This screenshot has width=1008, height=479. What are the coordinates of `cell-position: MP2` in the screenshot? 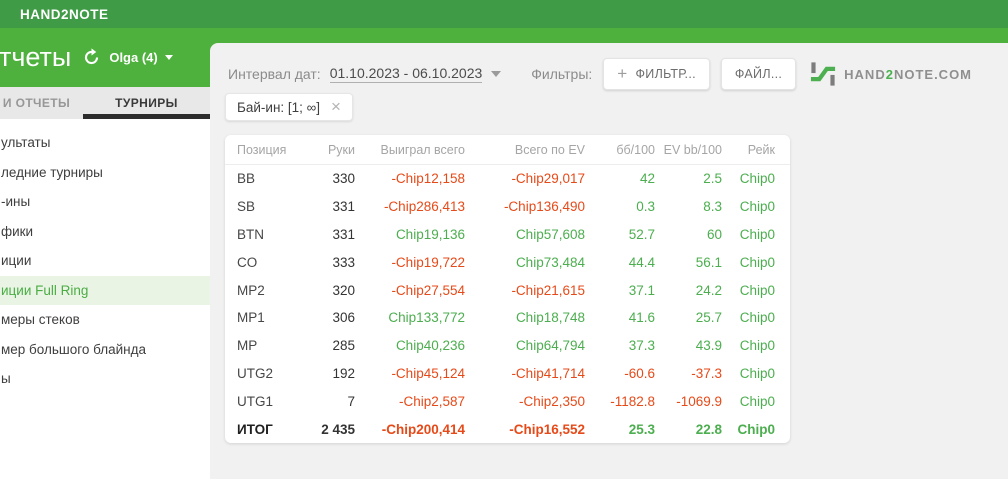 It's located at (251, 290).